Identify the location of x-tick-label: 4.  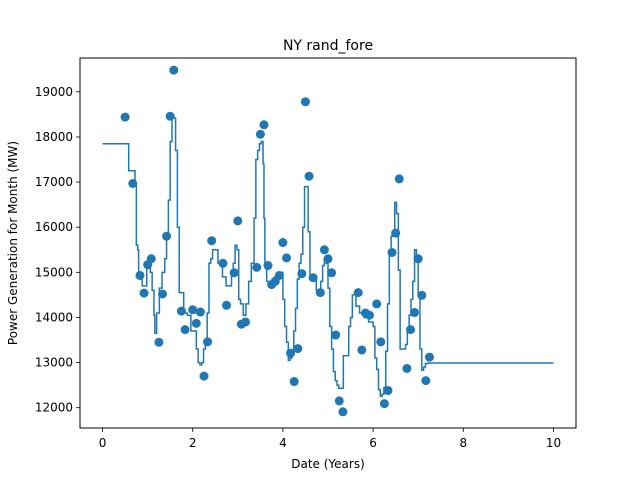
(283, 443).